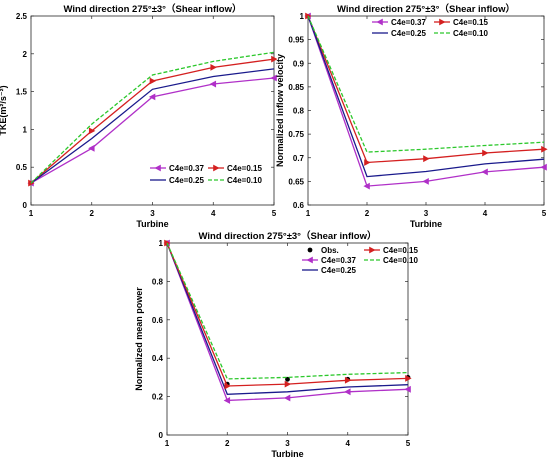  Describe the element at coordinates (22, 16) in the screenshot. I see `y-tick-label: 2.5` at that location.